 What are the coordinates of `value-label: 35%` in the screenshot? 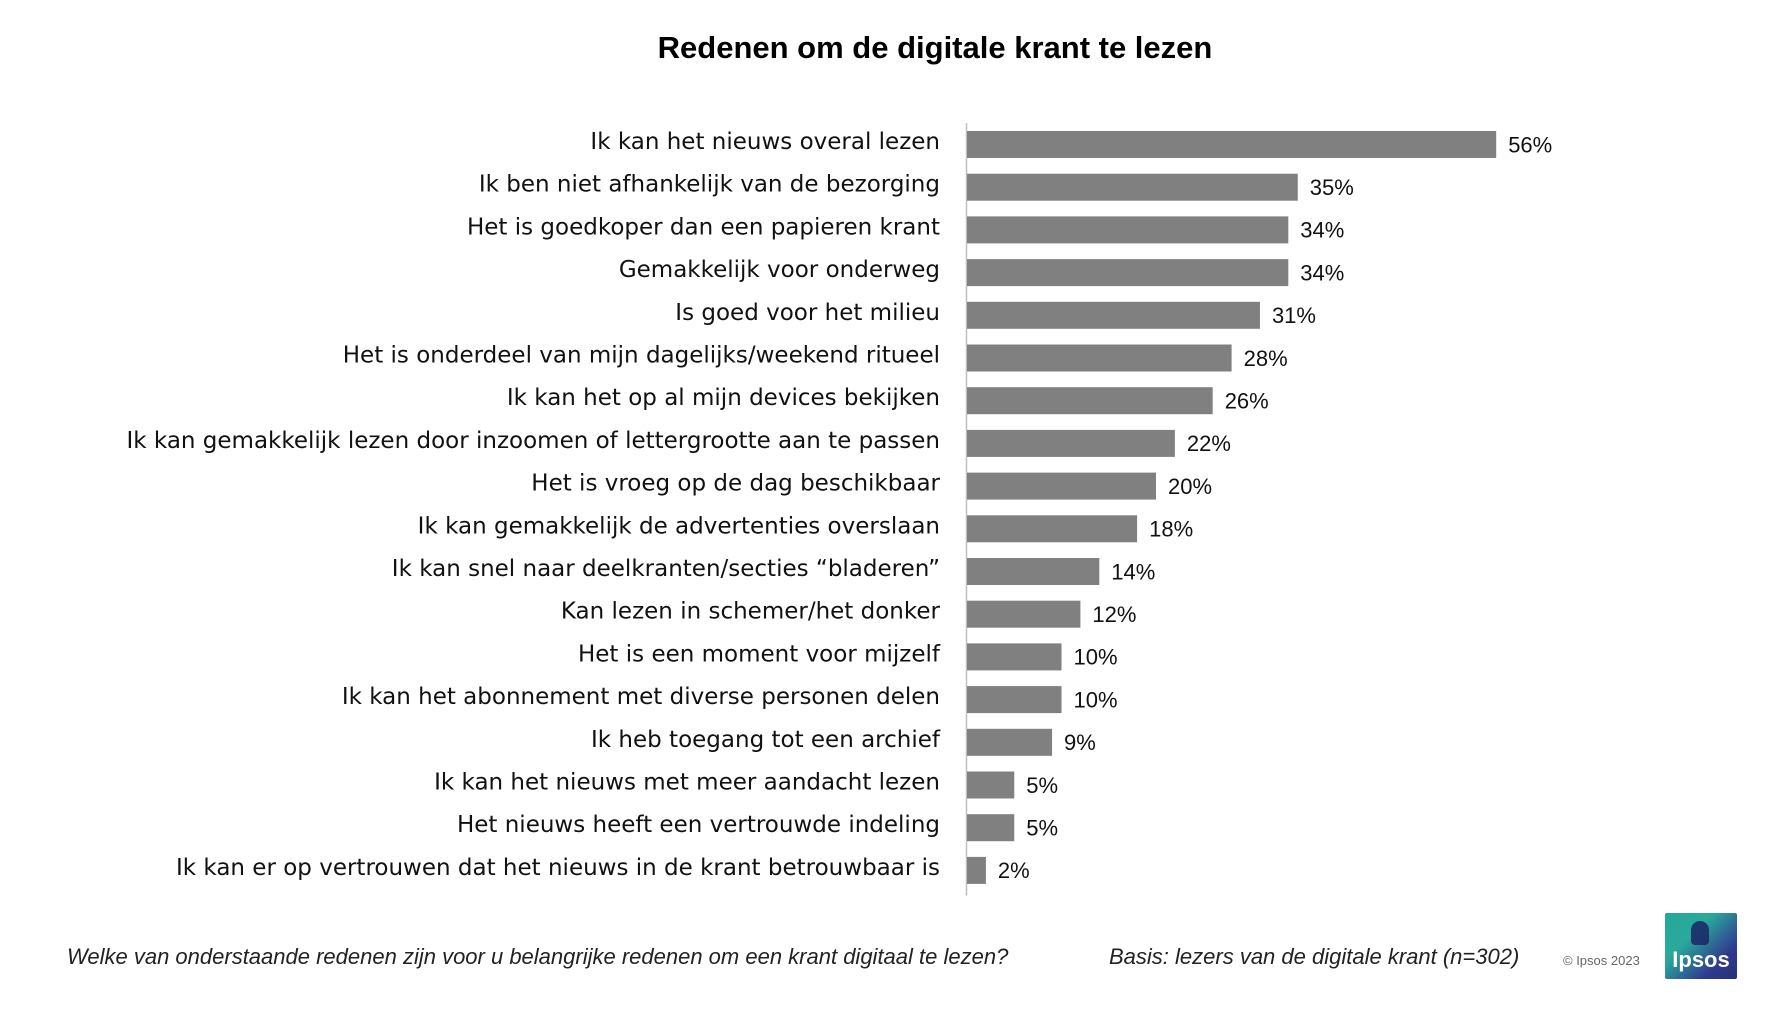 It's located at (1332, 187).